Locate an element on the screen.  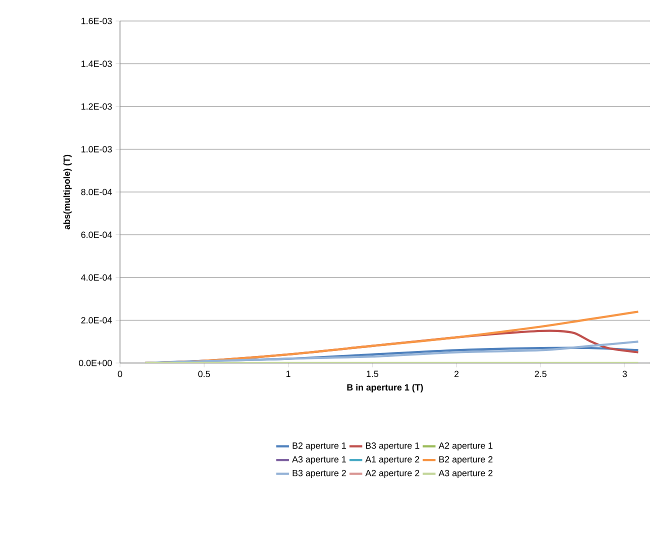
y-tick-label: 1.0E-03 is located at coordinates (97, 149).